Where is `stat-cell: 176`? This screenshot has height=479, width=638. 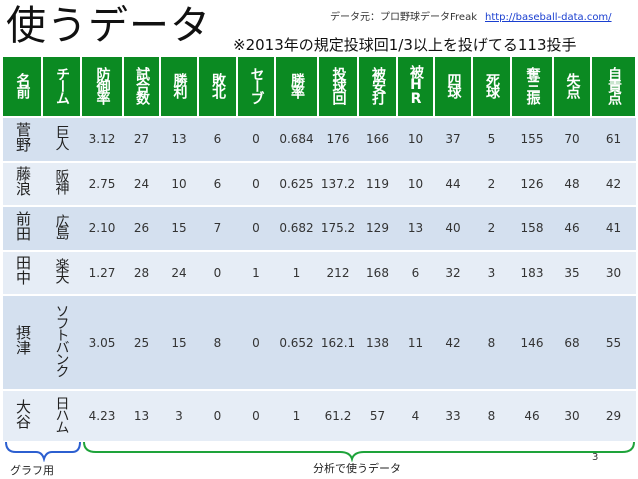 stat-cell: 176 is located at coordinates (338, 140).